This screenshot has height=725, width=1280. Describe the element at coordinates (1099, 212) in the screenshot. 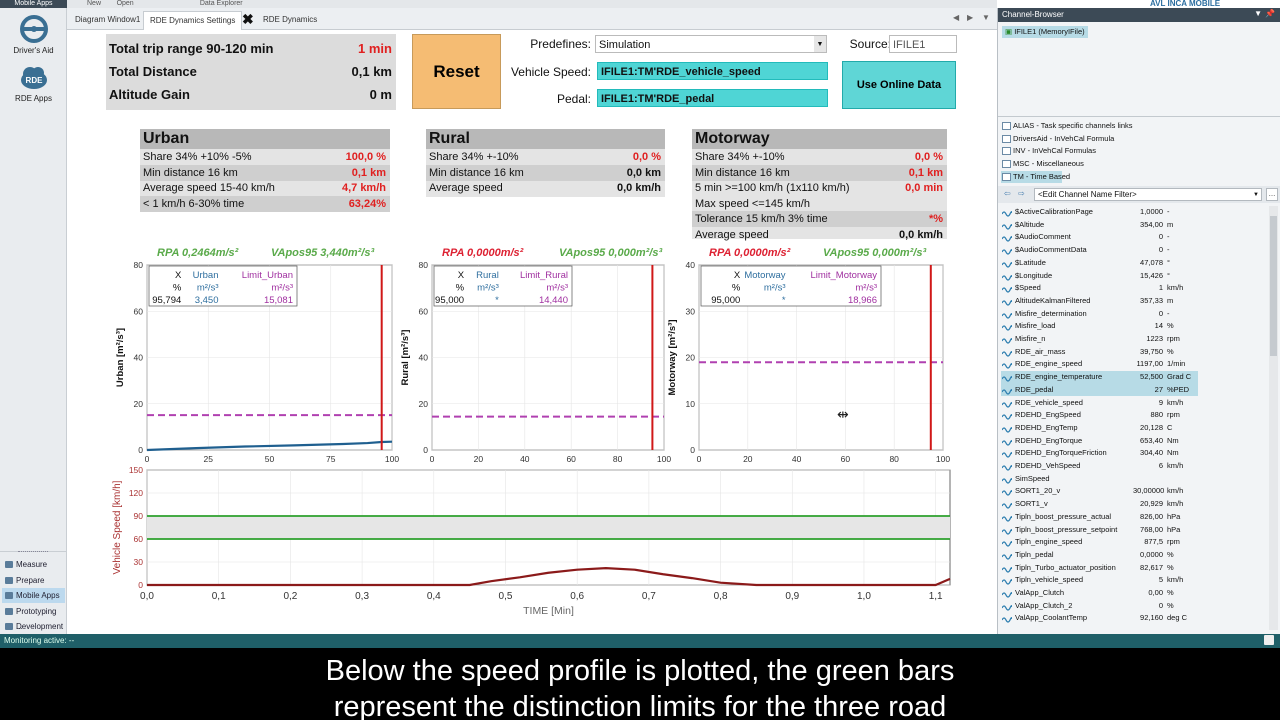

I see `channel-item: $ActiveCalibrationPage 1,0000-` at that location.